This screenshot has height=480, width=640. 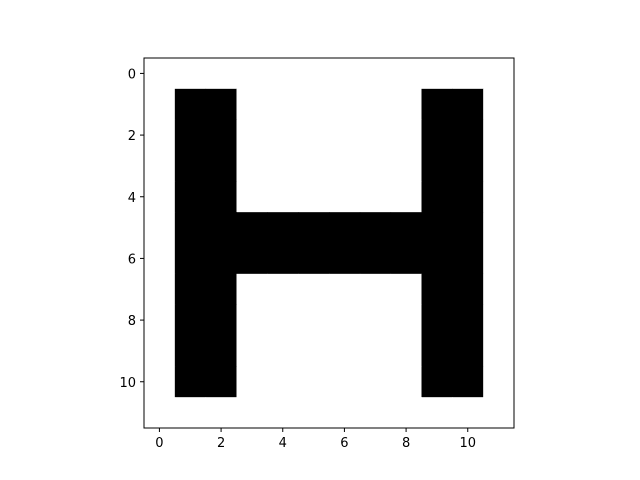 I want to click on y-tick-label: 8, so click(x=132, y=321).